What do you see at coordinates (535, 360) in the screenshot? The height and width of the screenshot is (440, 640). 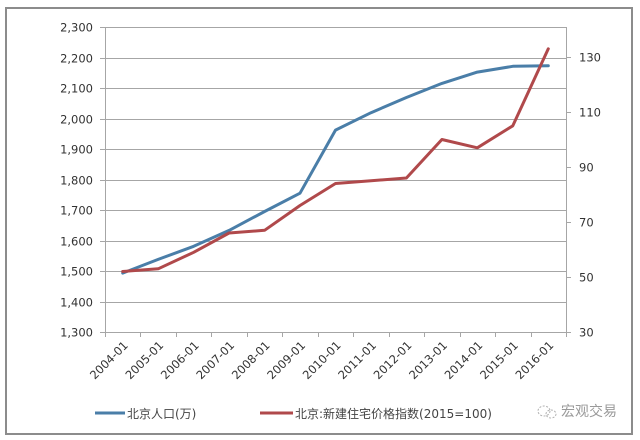 I see `x-axis-tick-label: 2016-01` at bounding box center [535, 360].